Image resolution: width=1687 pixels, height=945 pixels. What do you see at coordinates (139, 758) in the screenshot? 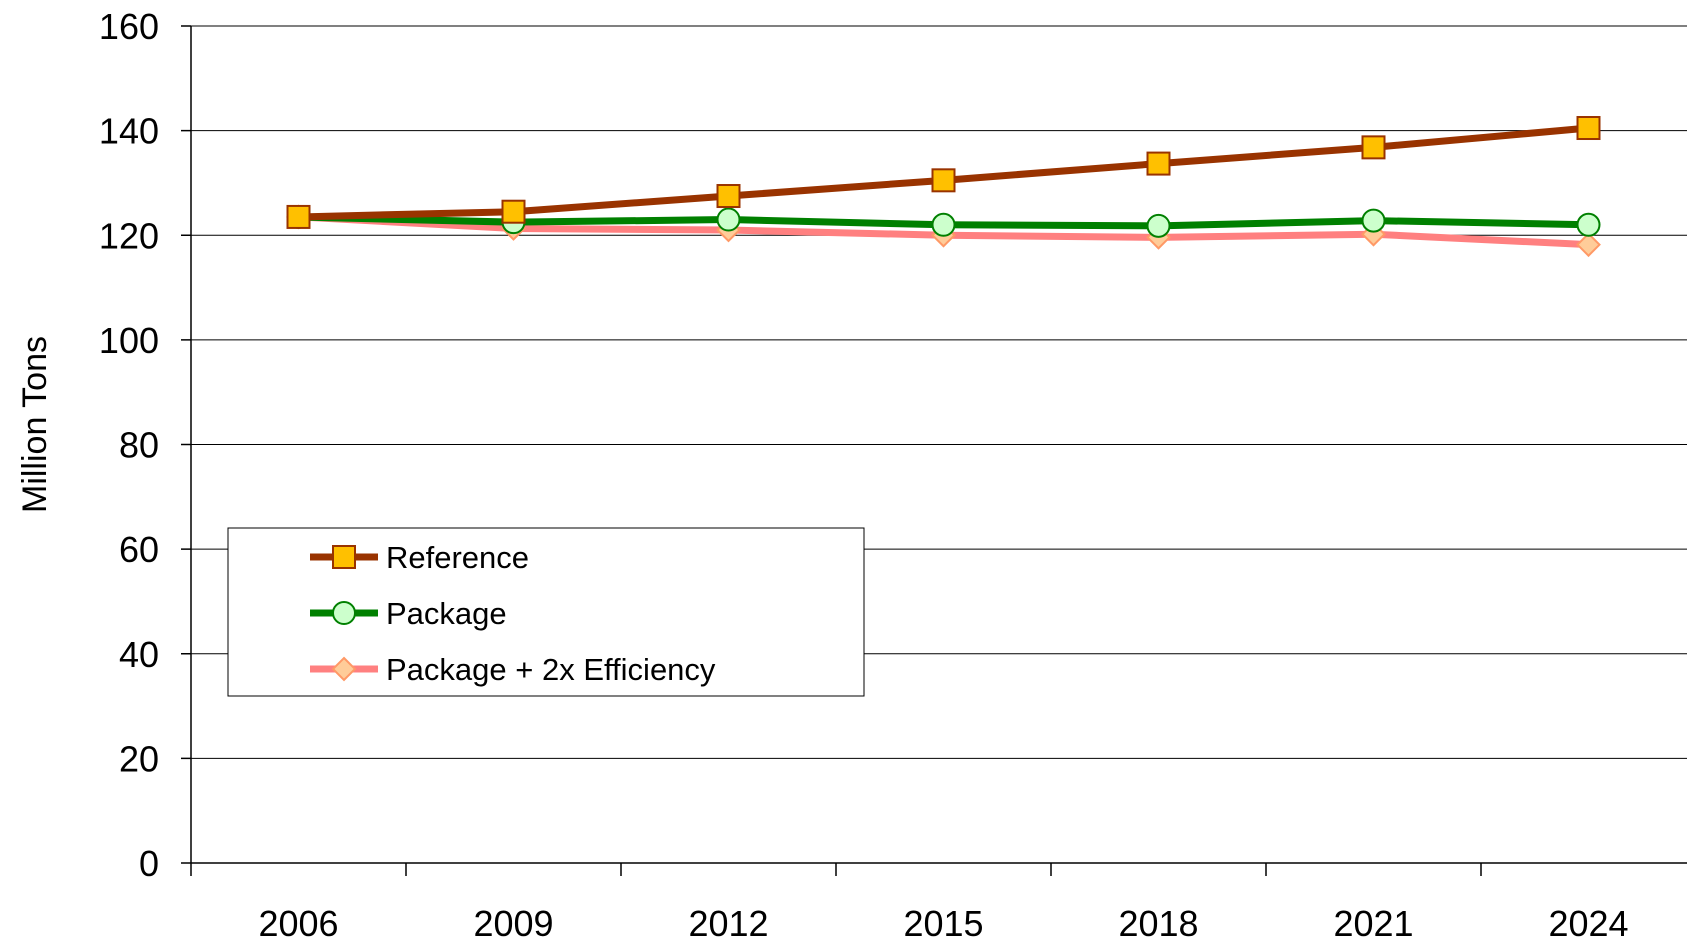
I see `y-tick-label: 20` at bounding box center [139, 758].